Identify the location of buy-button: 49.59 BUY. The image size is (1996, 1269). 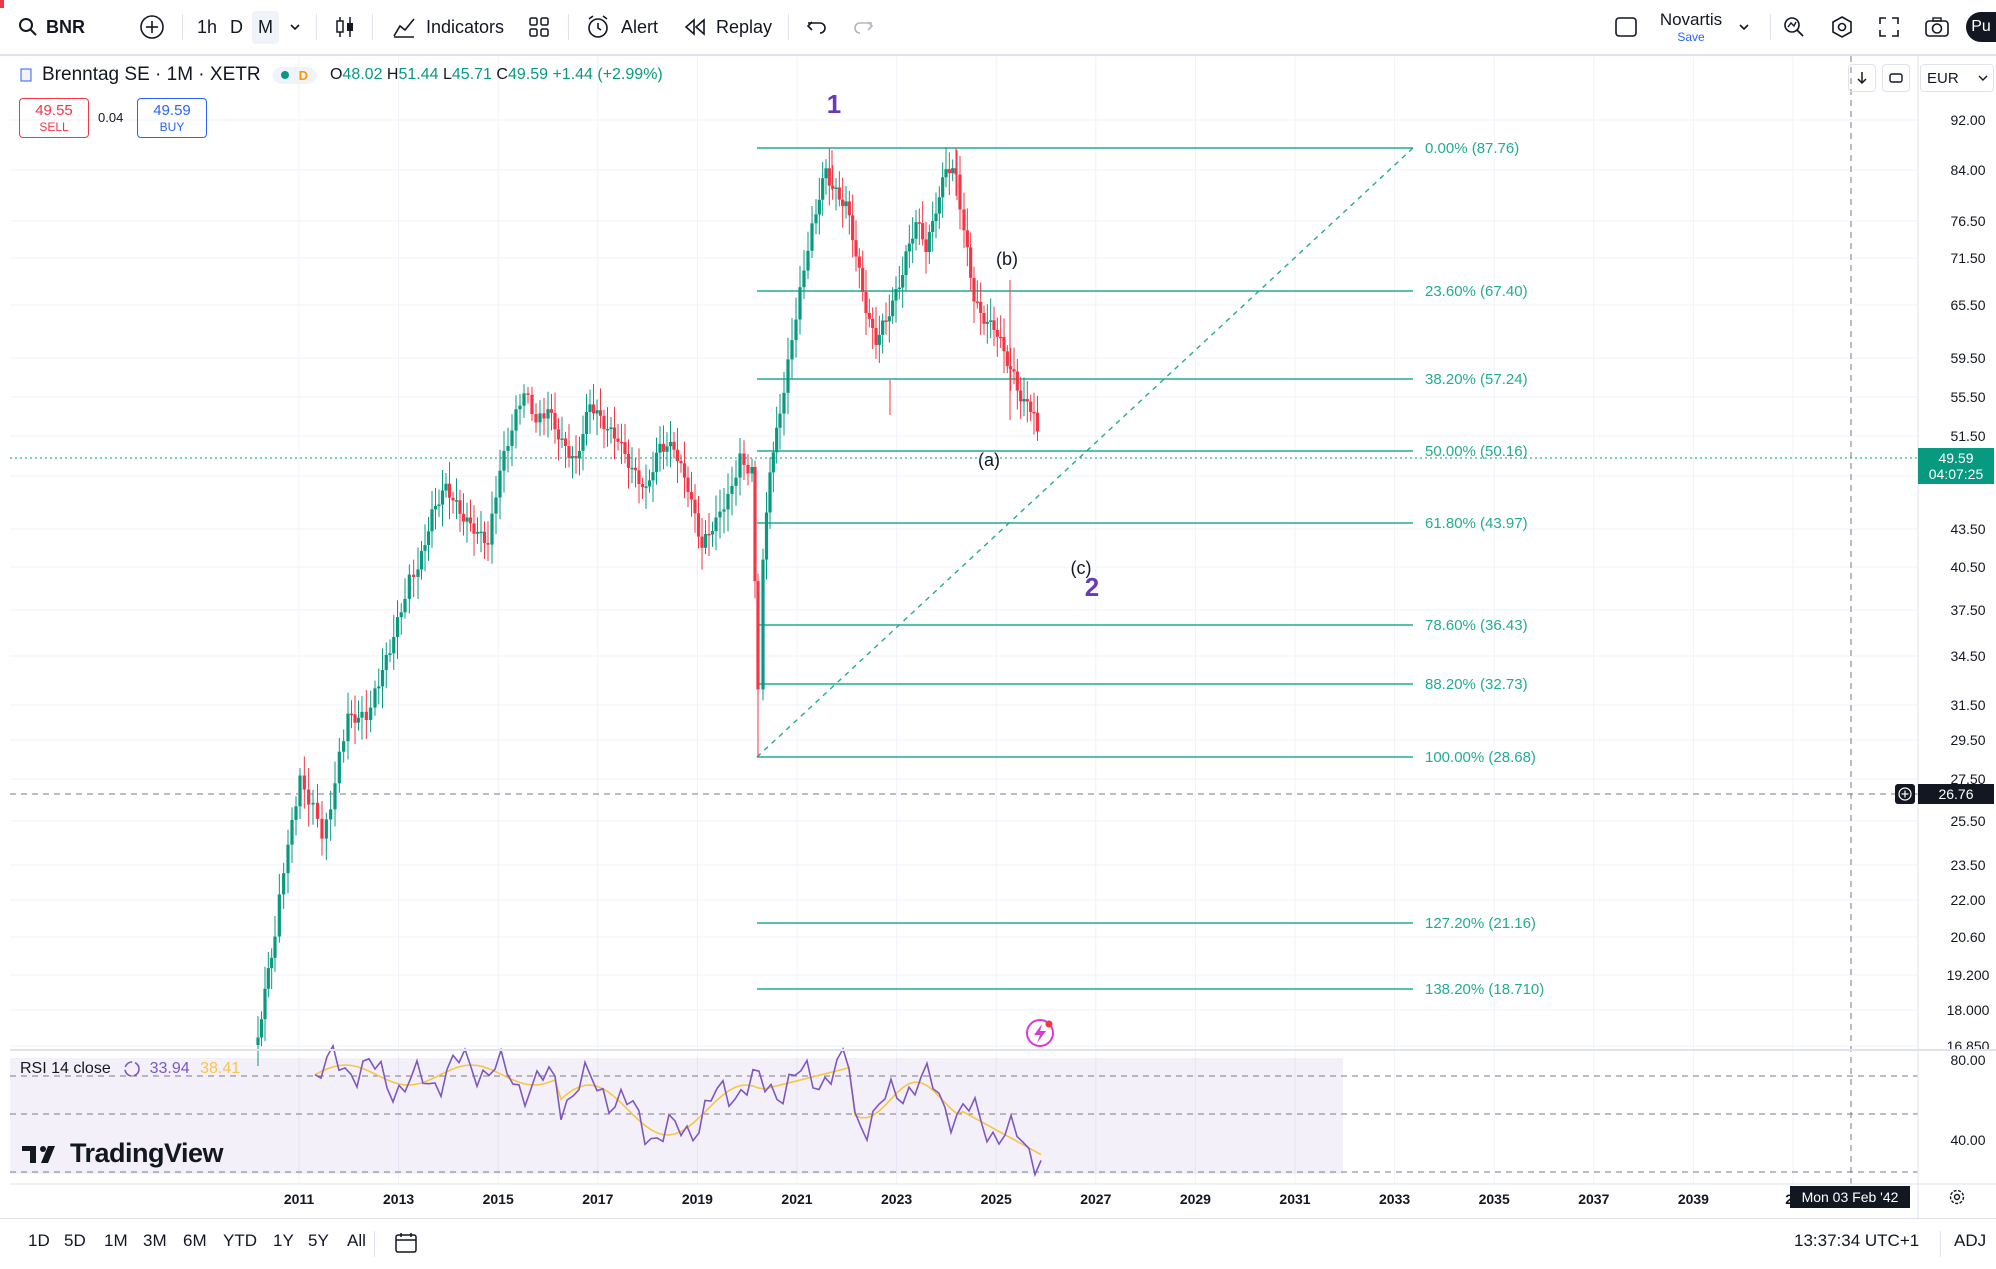
(172, 118).